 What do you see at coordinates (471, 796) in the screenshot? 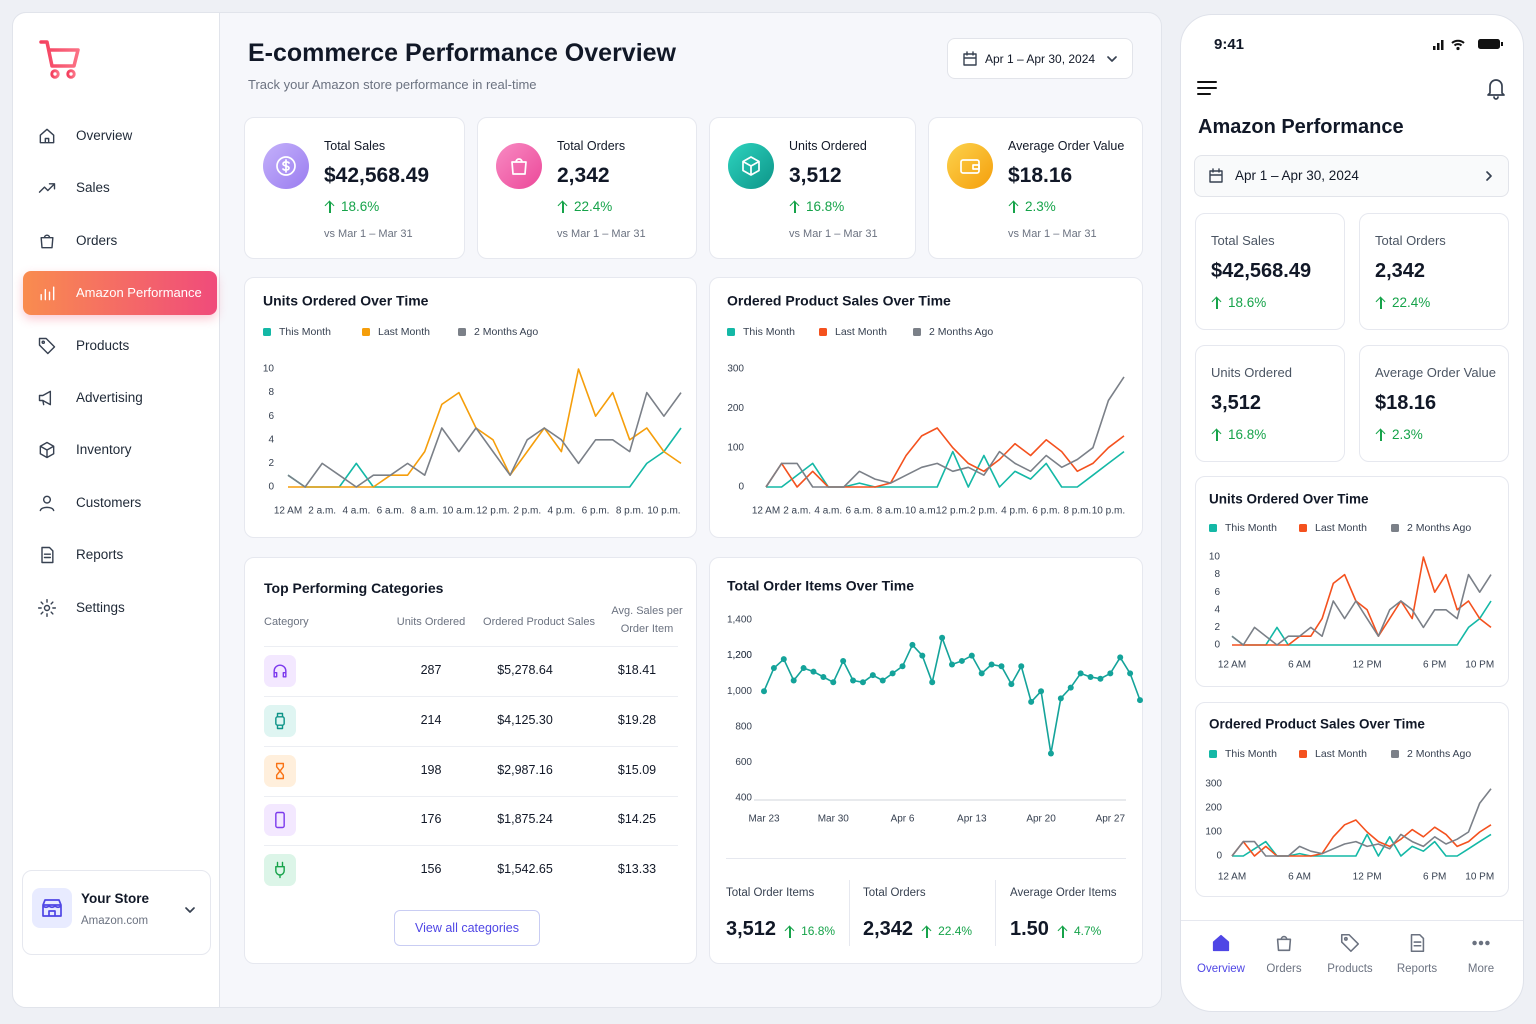
I see `row-divider` at bounding box center [471, 796].